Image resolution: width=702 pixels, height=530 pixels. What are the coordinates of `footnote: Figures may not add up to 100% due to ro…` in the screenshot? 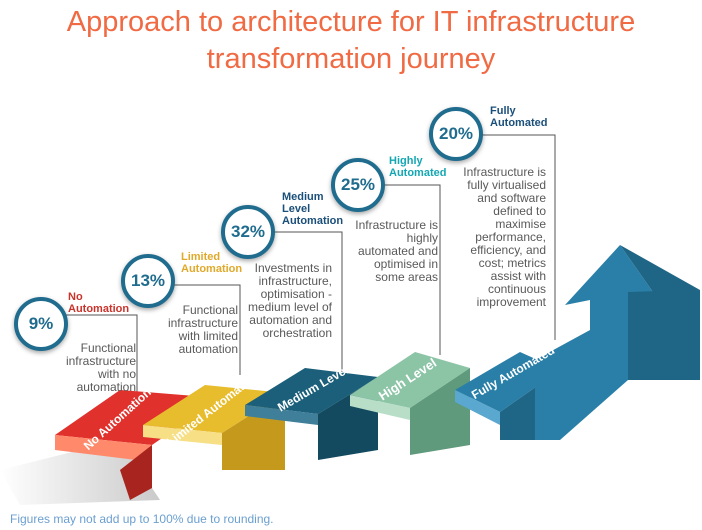 It's located at (142, 519).